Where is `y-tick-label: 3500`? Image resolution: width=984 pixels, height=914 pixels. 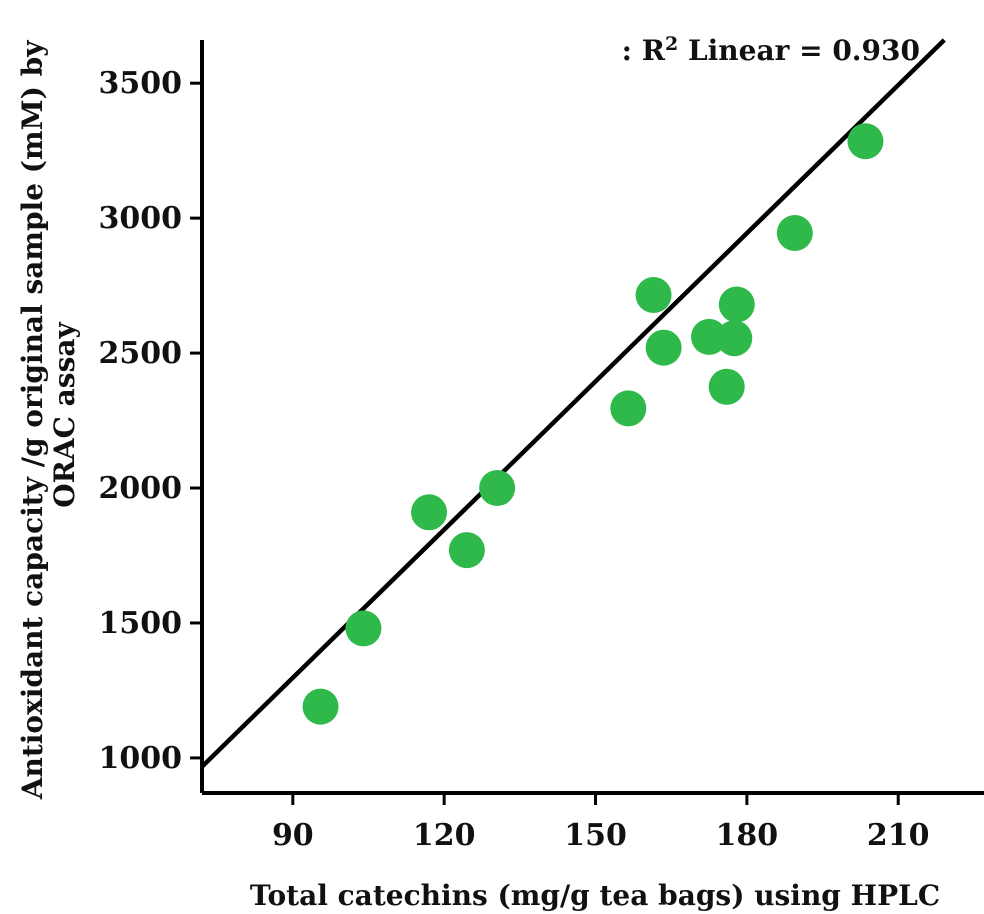
y-tick-label: 3500 is located at coordinates (141, 83).